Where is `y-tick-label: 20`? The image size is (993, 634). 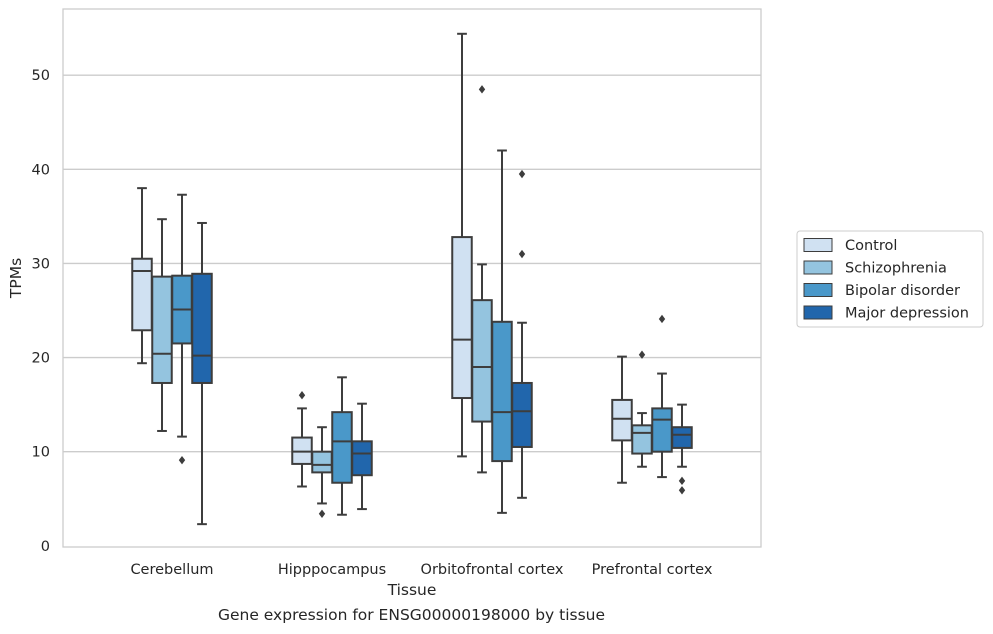 y-tick-label: 20 is located at coordinates (41, 359).